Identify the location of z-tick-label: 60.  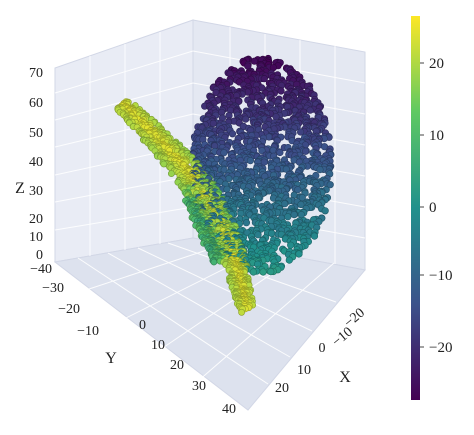
(36, 103).